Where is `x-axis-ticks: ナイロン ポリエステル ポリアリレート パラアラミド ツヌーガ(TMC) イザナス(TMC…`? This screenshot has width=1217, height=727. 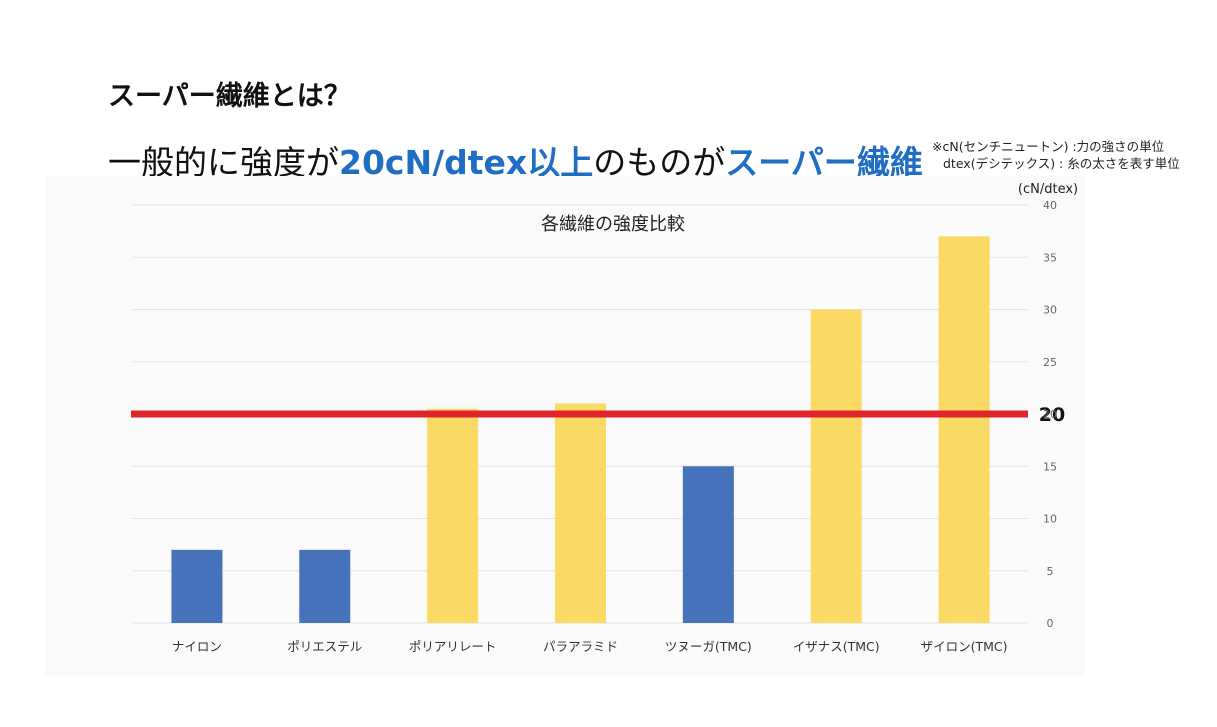
x-axis-ticks: ナイロン ポリエステル ポリアリレート パラアラミド ツヌーガ(TMC) イザナス(TMC… is located at coordinates (590, 646).